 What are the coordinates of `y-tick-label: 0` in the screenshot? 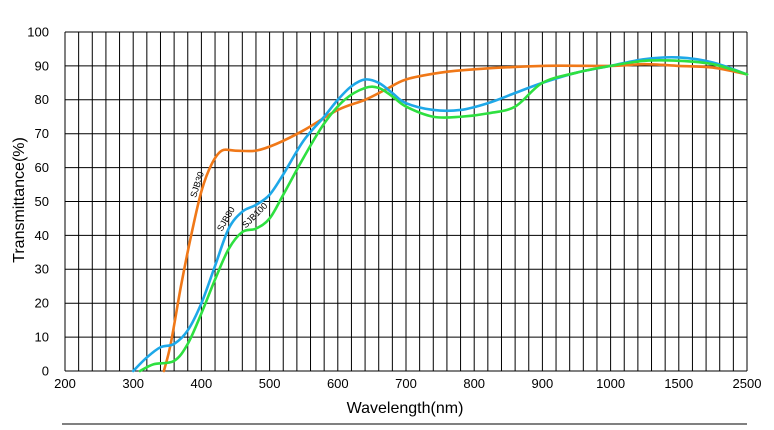 It's located at (45, 370).